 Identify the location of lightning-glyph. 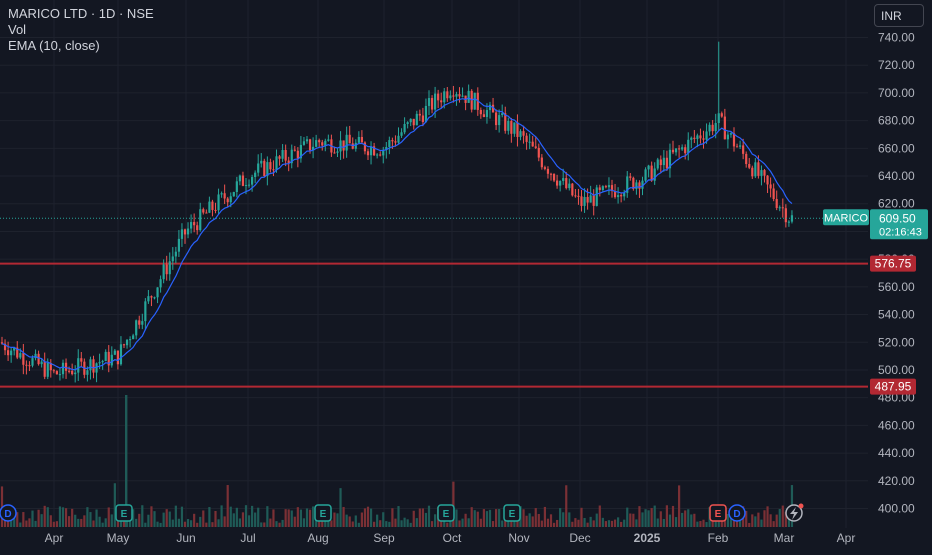
(794, 513).